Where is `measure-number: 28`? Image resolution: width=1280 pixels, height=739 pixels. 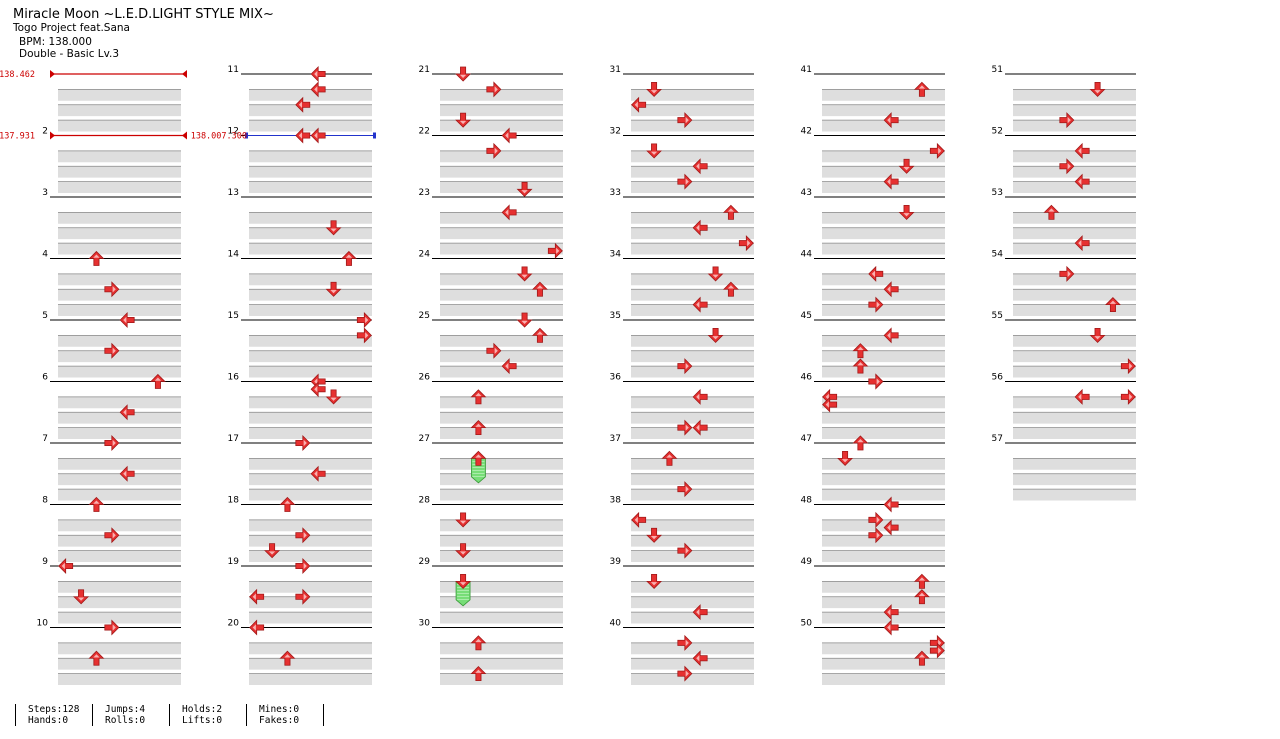 measure-number: 28 is located at coordinates (425, 501).